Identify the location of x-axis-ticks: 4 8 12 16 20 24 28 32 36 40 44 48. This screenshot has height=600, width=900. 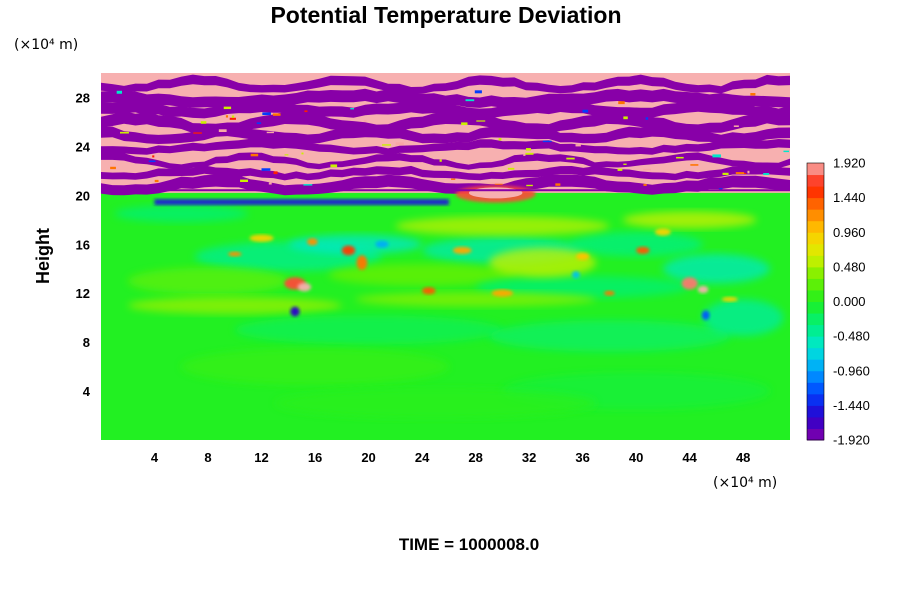
(451, 457).